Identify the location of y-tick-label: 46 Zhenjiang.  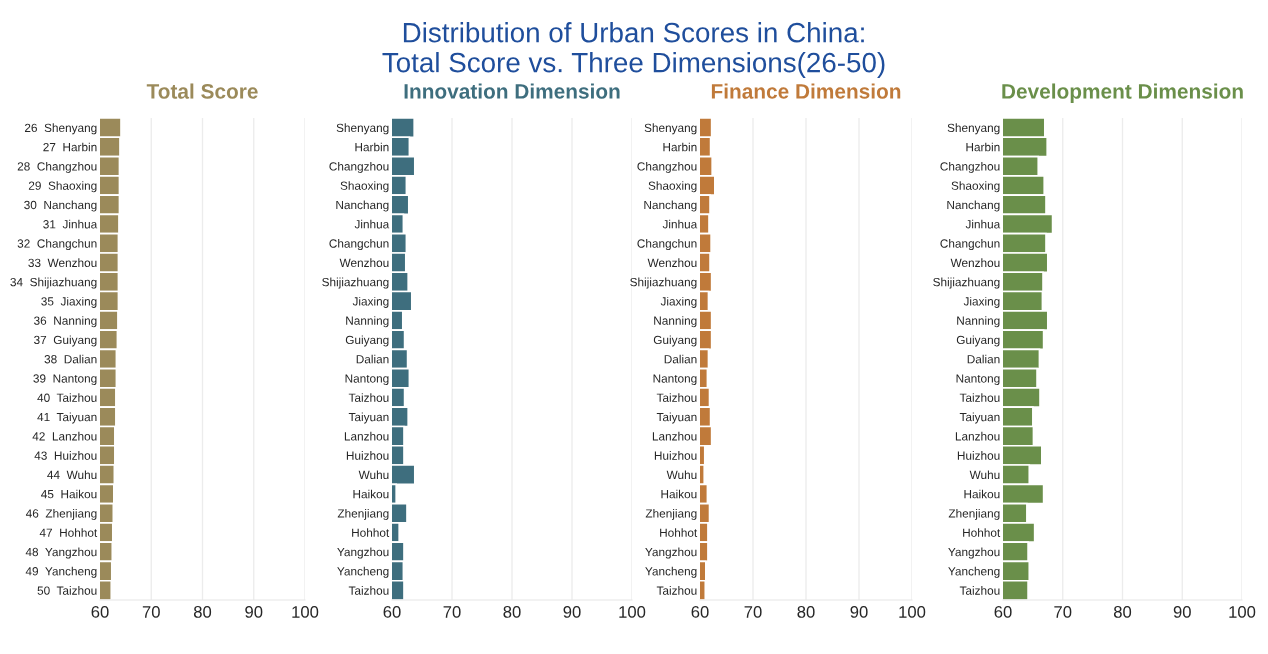
(61, 514).